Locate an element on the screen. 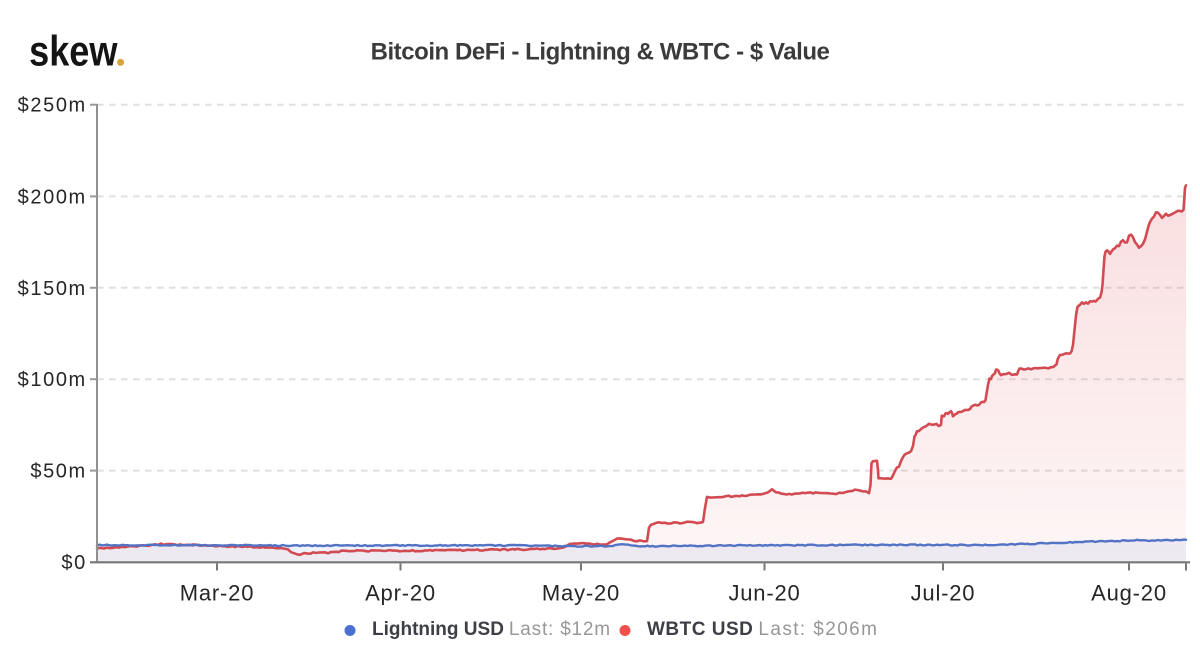 This screenshot has height=670, width=1200. svg-text: Jun-20 is located at coordinates (764, 593).